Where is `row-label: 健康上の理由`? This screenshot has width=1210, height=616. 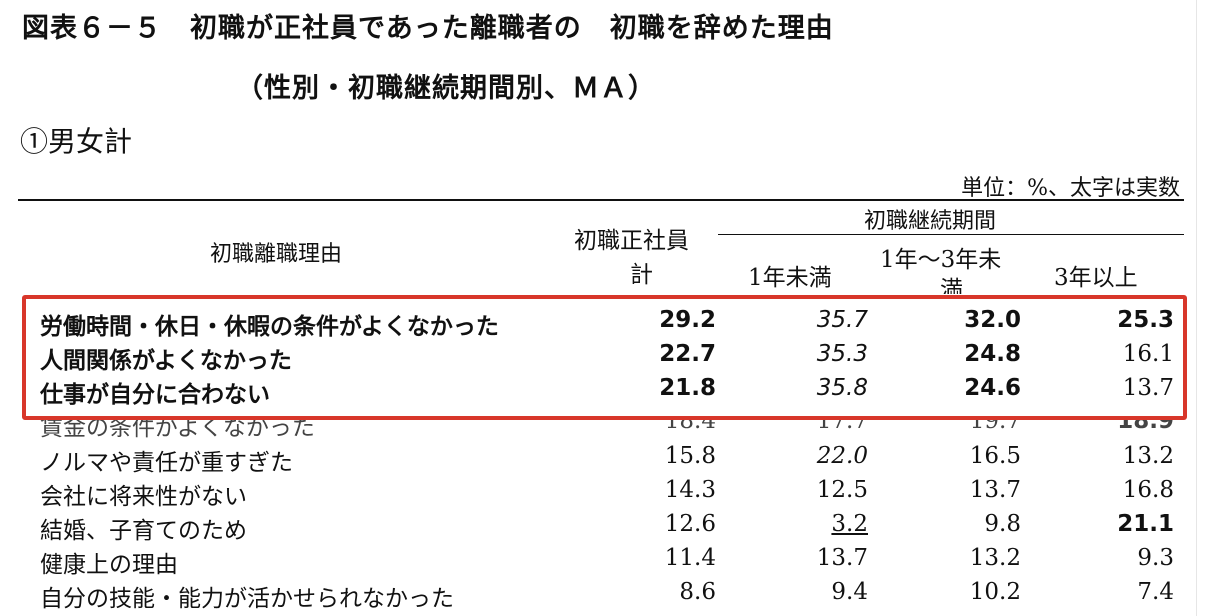
row-label: 健康上の理由 is located at coordinates (109, 562).